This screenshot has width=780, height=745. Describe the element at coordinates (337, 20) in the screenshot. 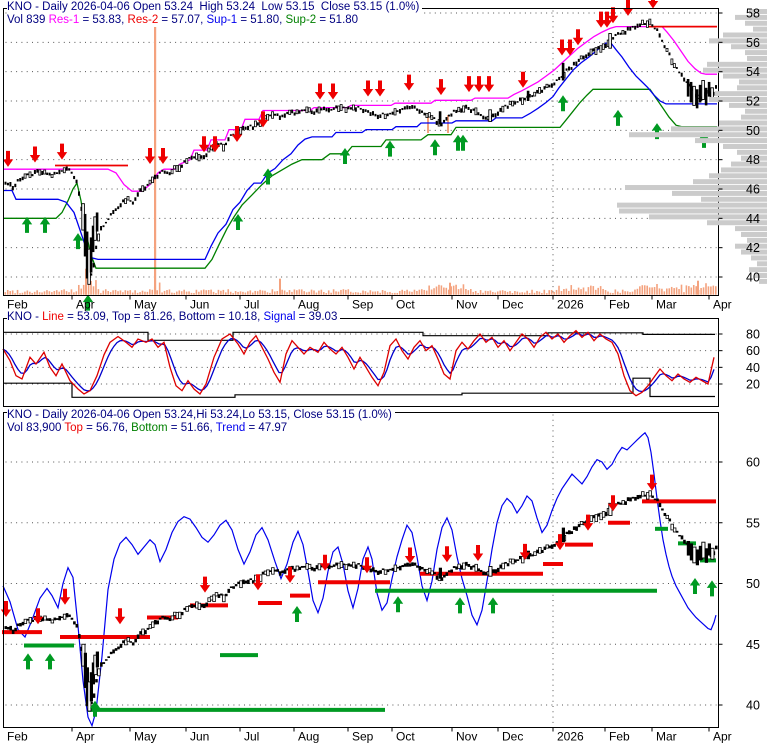

I see `header-run: = 51.80` at that location.